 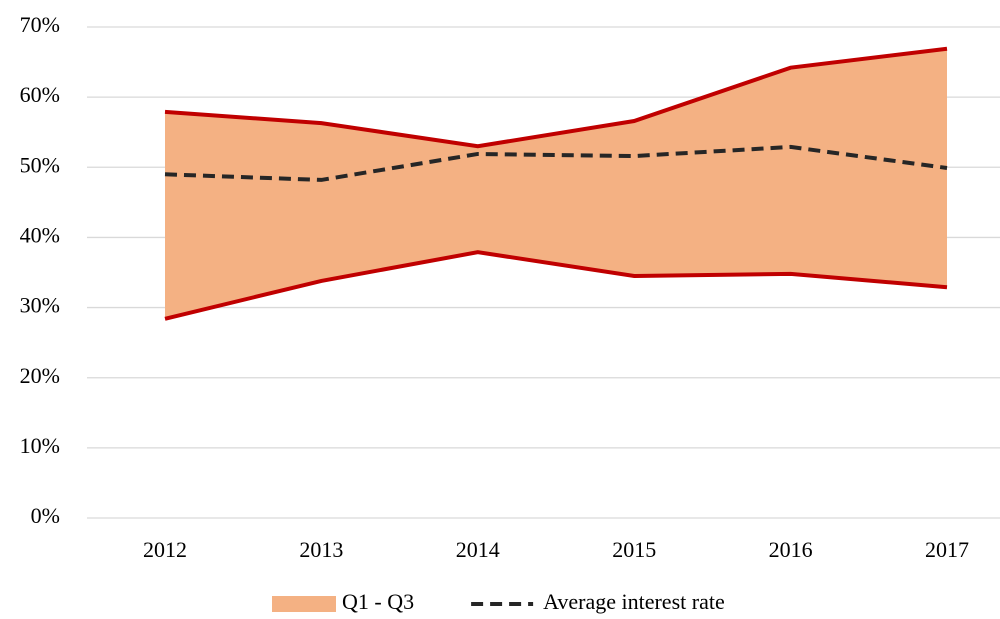 I want to click on x-tick-label: 2017, so click(x=947, y=549).